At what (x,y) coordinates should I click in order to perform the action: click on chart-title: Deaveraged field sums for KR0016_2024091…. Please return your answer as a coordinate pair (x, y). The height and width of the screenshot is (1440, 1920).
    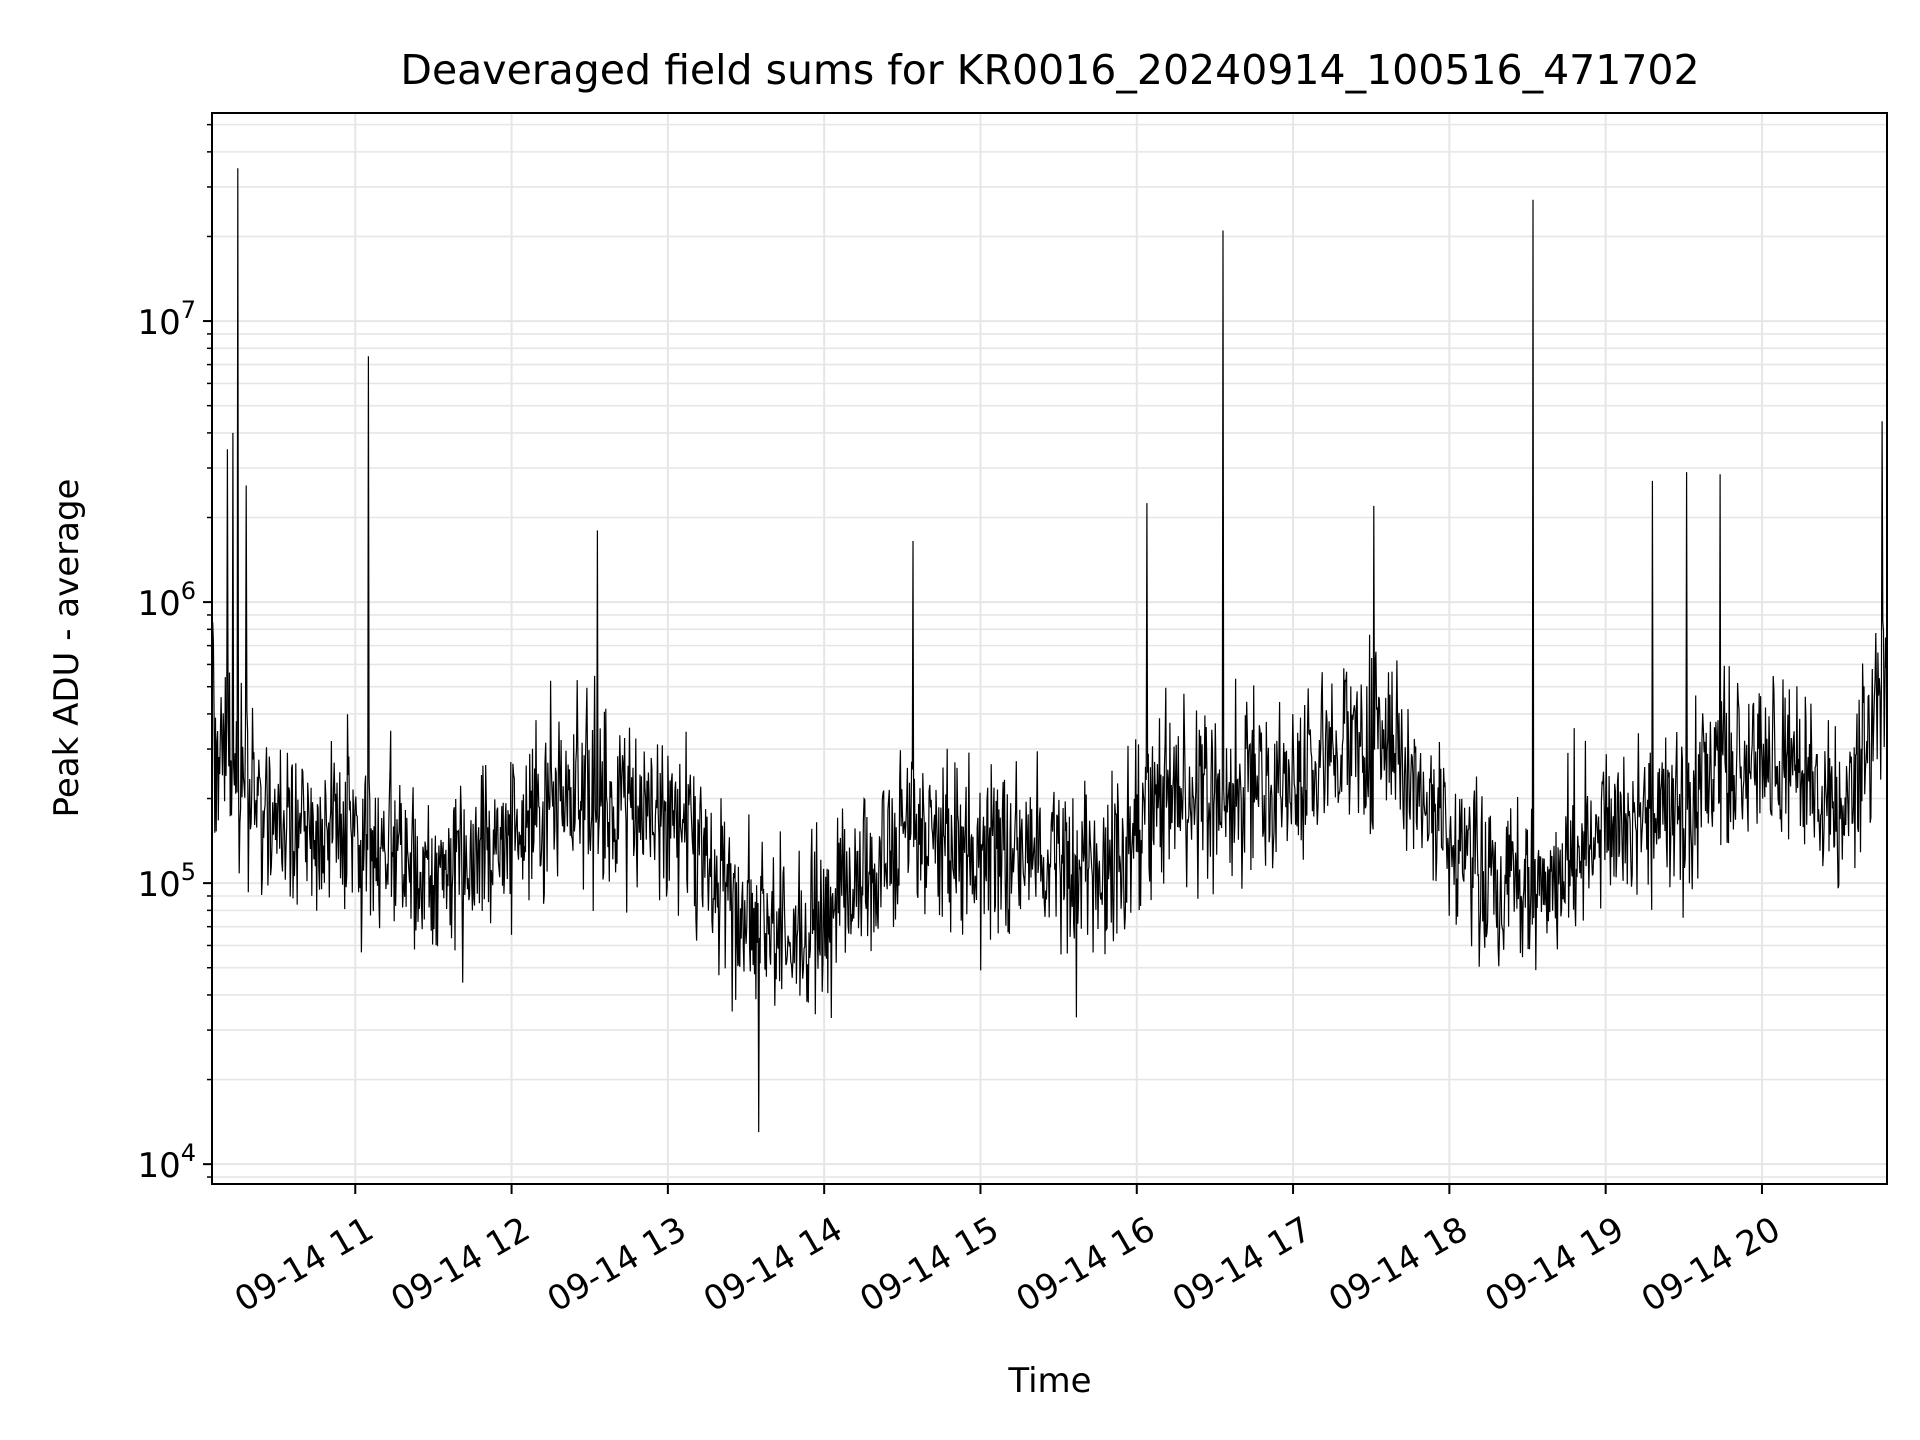
    Looking at the image, I should click on (1049, 70).